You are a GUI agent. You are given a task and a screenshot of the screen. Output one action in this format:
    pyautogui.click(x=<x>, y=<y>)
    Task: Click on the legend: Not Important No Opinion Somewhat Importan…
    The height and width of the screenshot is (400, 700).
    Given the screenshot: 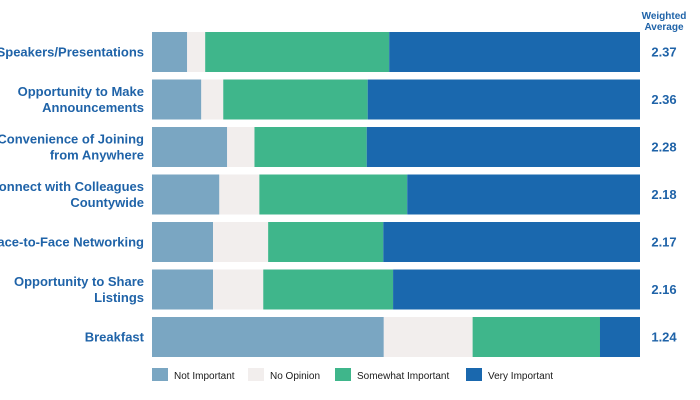 What is the action you would take?
    pyautogui.click(x=352, y=375)
    